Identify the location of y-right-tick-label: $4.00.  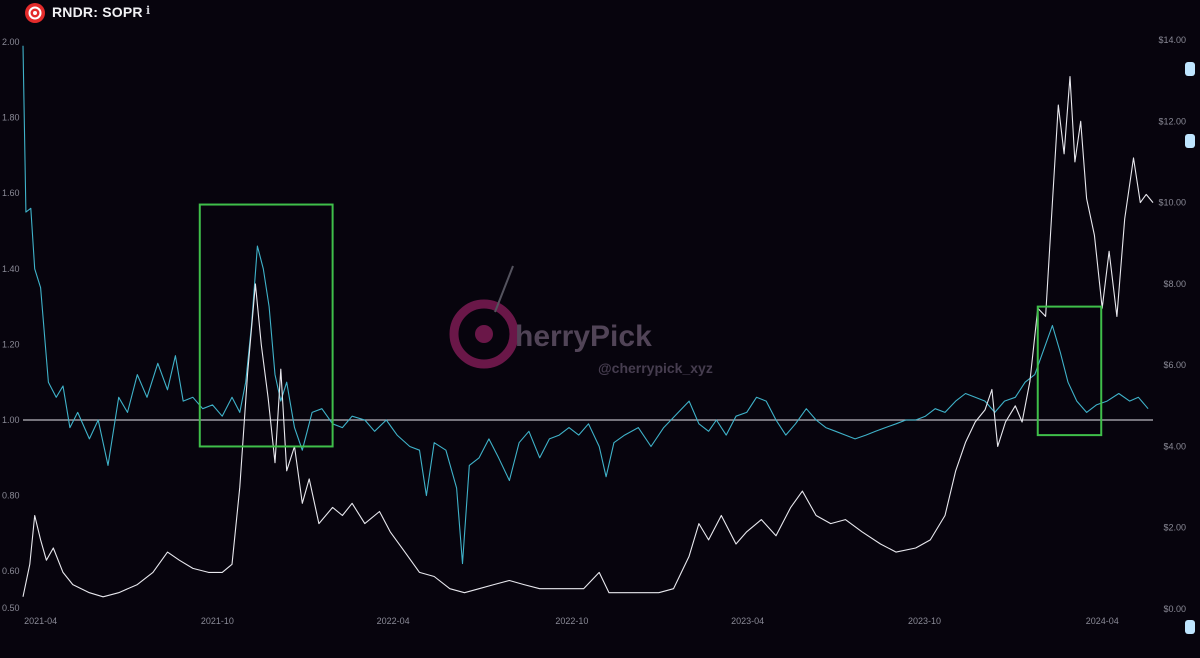
(1174, 446).